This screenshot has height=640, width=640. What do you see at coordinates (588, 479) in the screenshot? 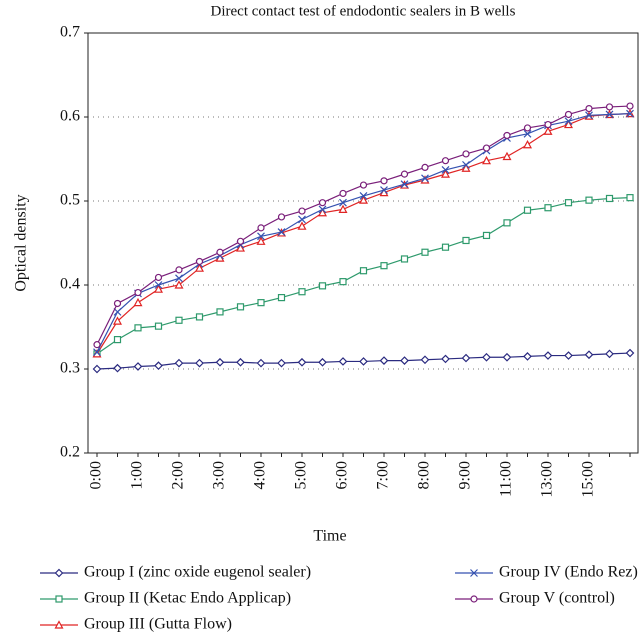
I see `x-tick-label: 15:00` at bounding box center [588, 479].